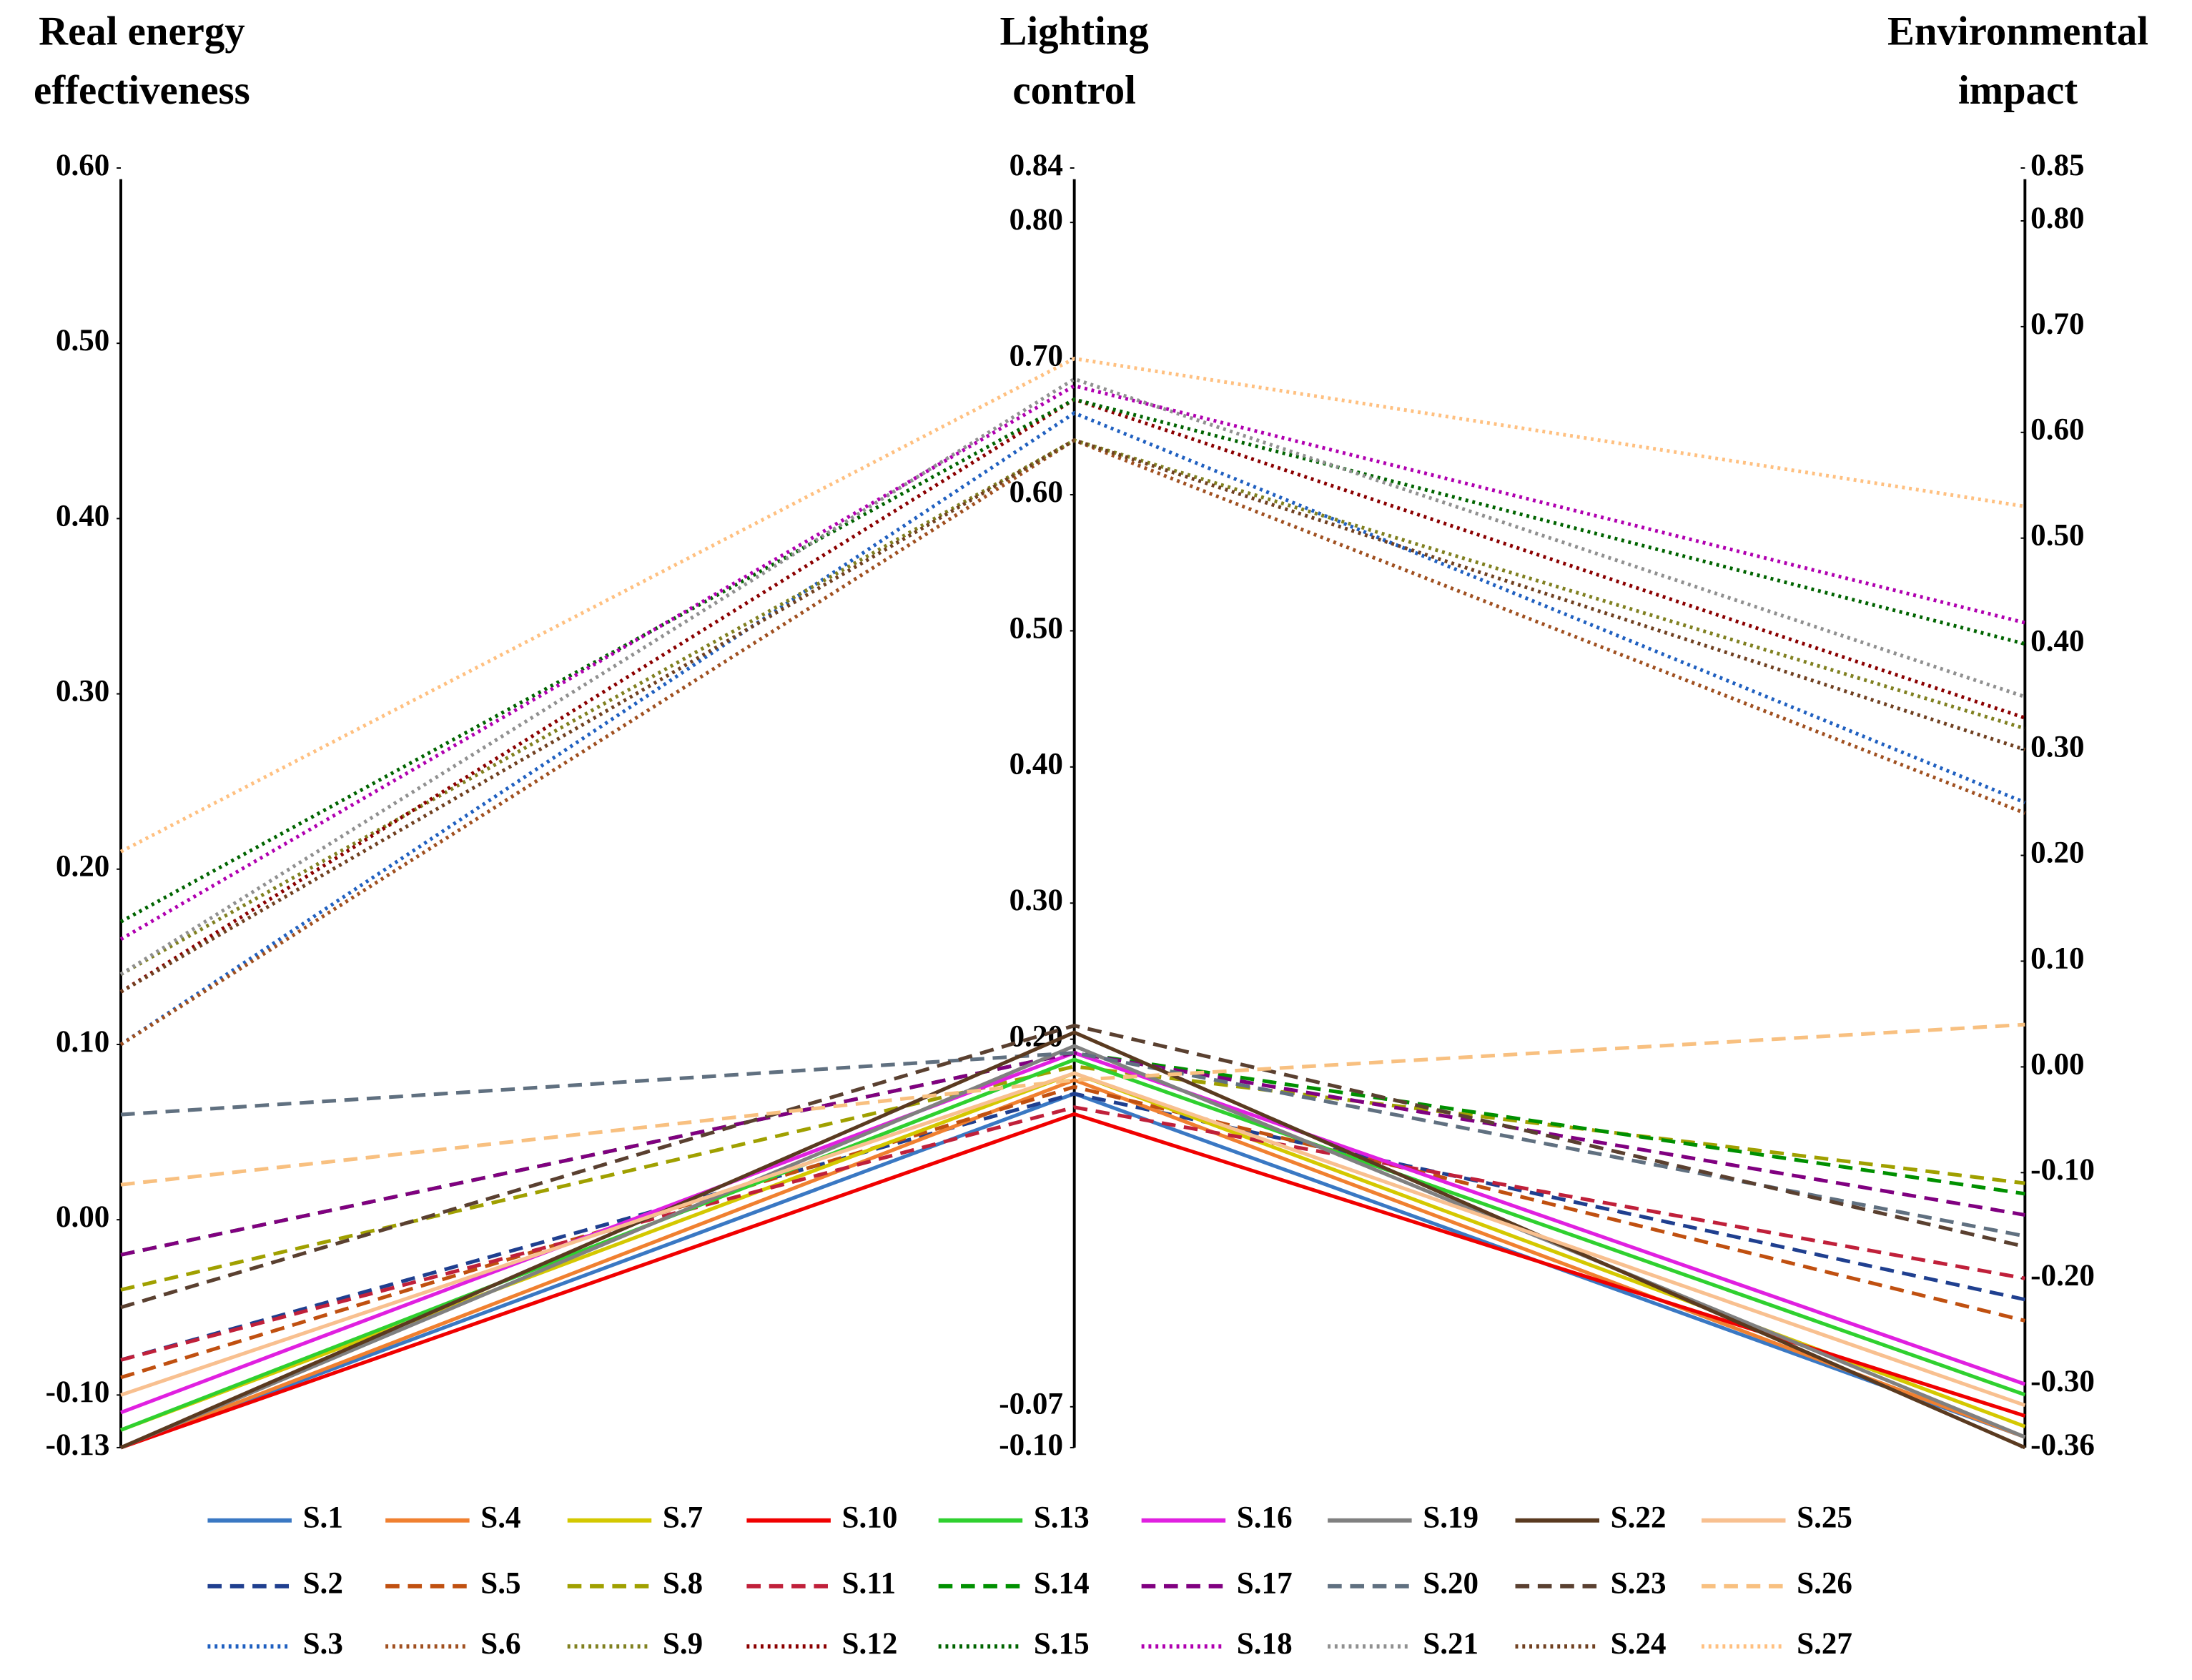  I want to click on legend-label: S.21, so click(1450, 1644).